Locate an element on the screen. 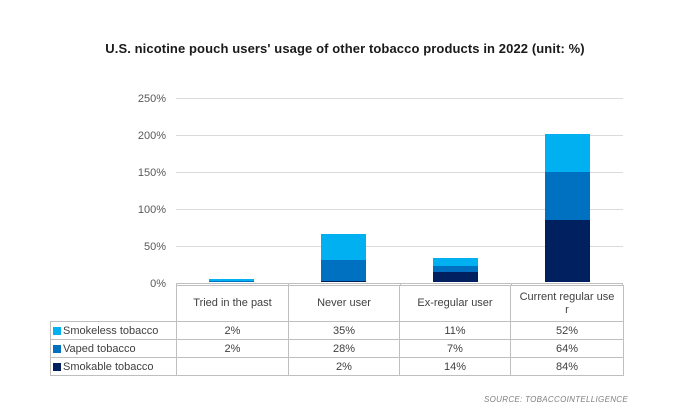 The image size is (690, 420). table-header-cell: Never user is located at coordinates (344, 303).